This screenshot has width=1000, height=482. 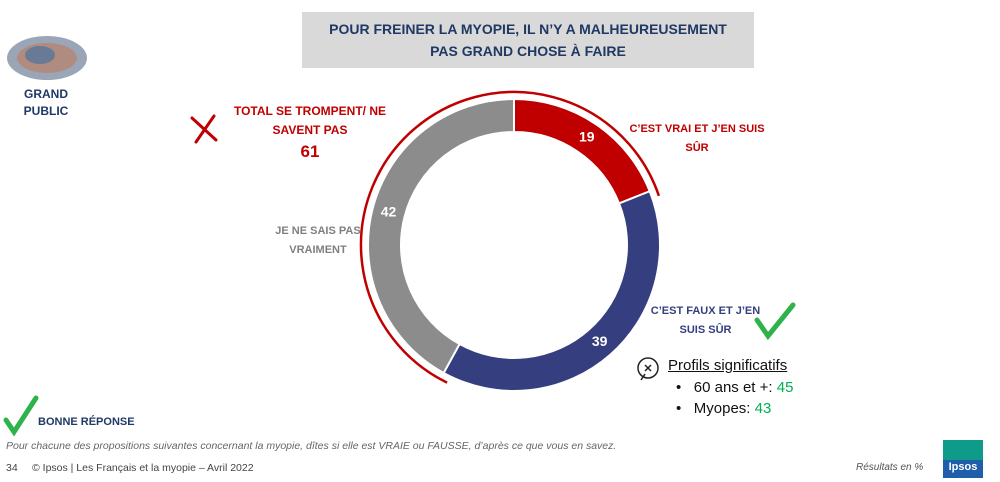 I want to click on cross-icon, so click(x=204, y=129).